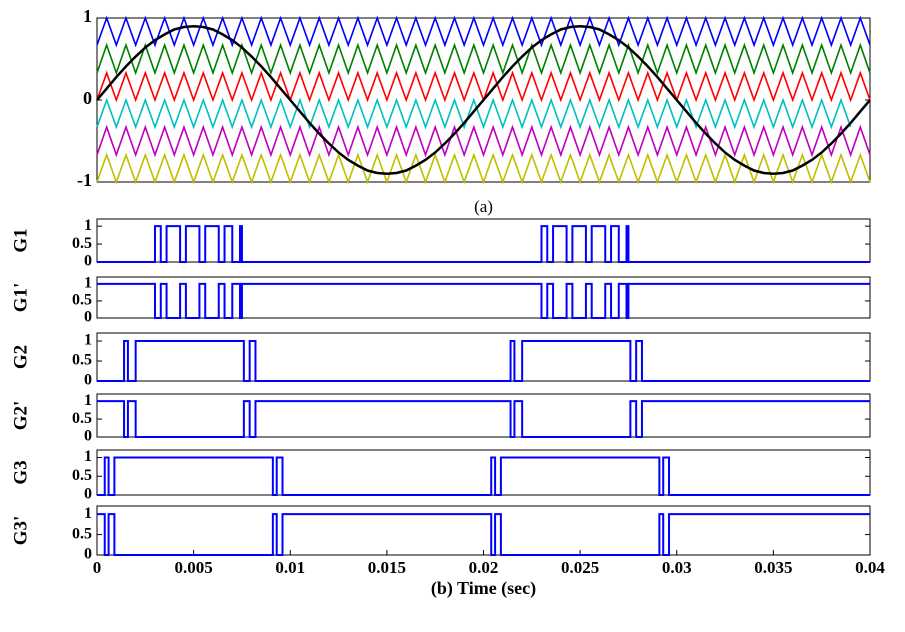 The image size is (905, 632). What do you see at coordinates (483, 206) in the screenshot?
I see `caption: (a)` at bounding box center [483, 206].